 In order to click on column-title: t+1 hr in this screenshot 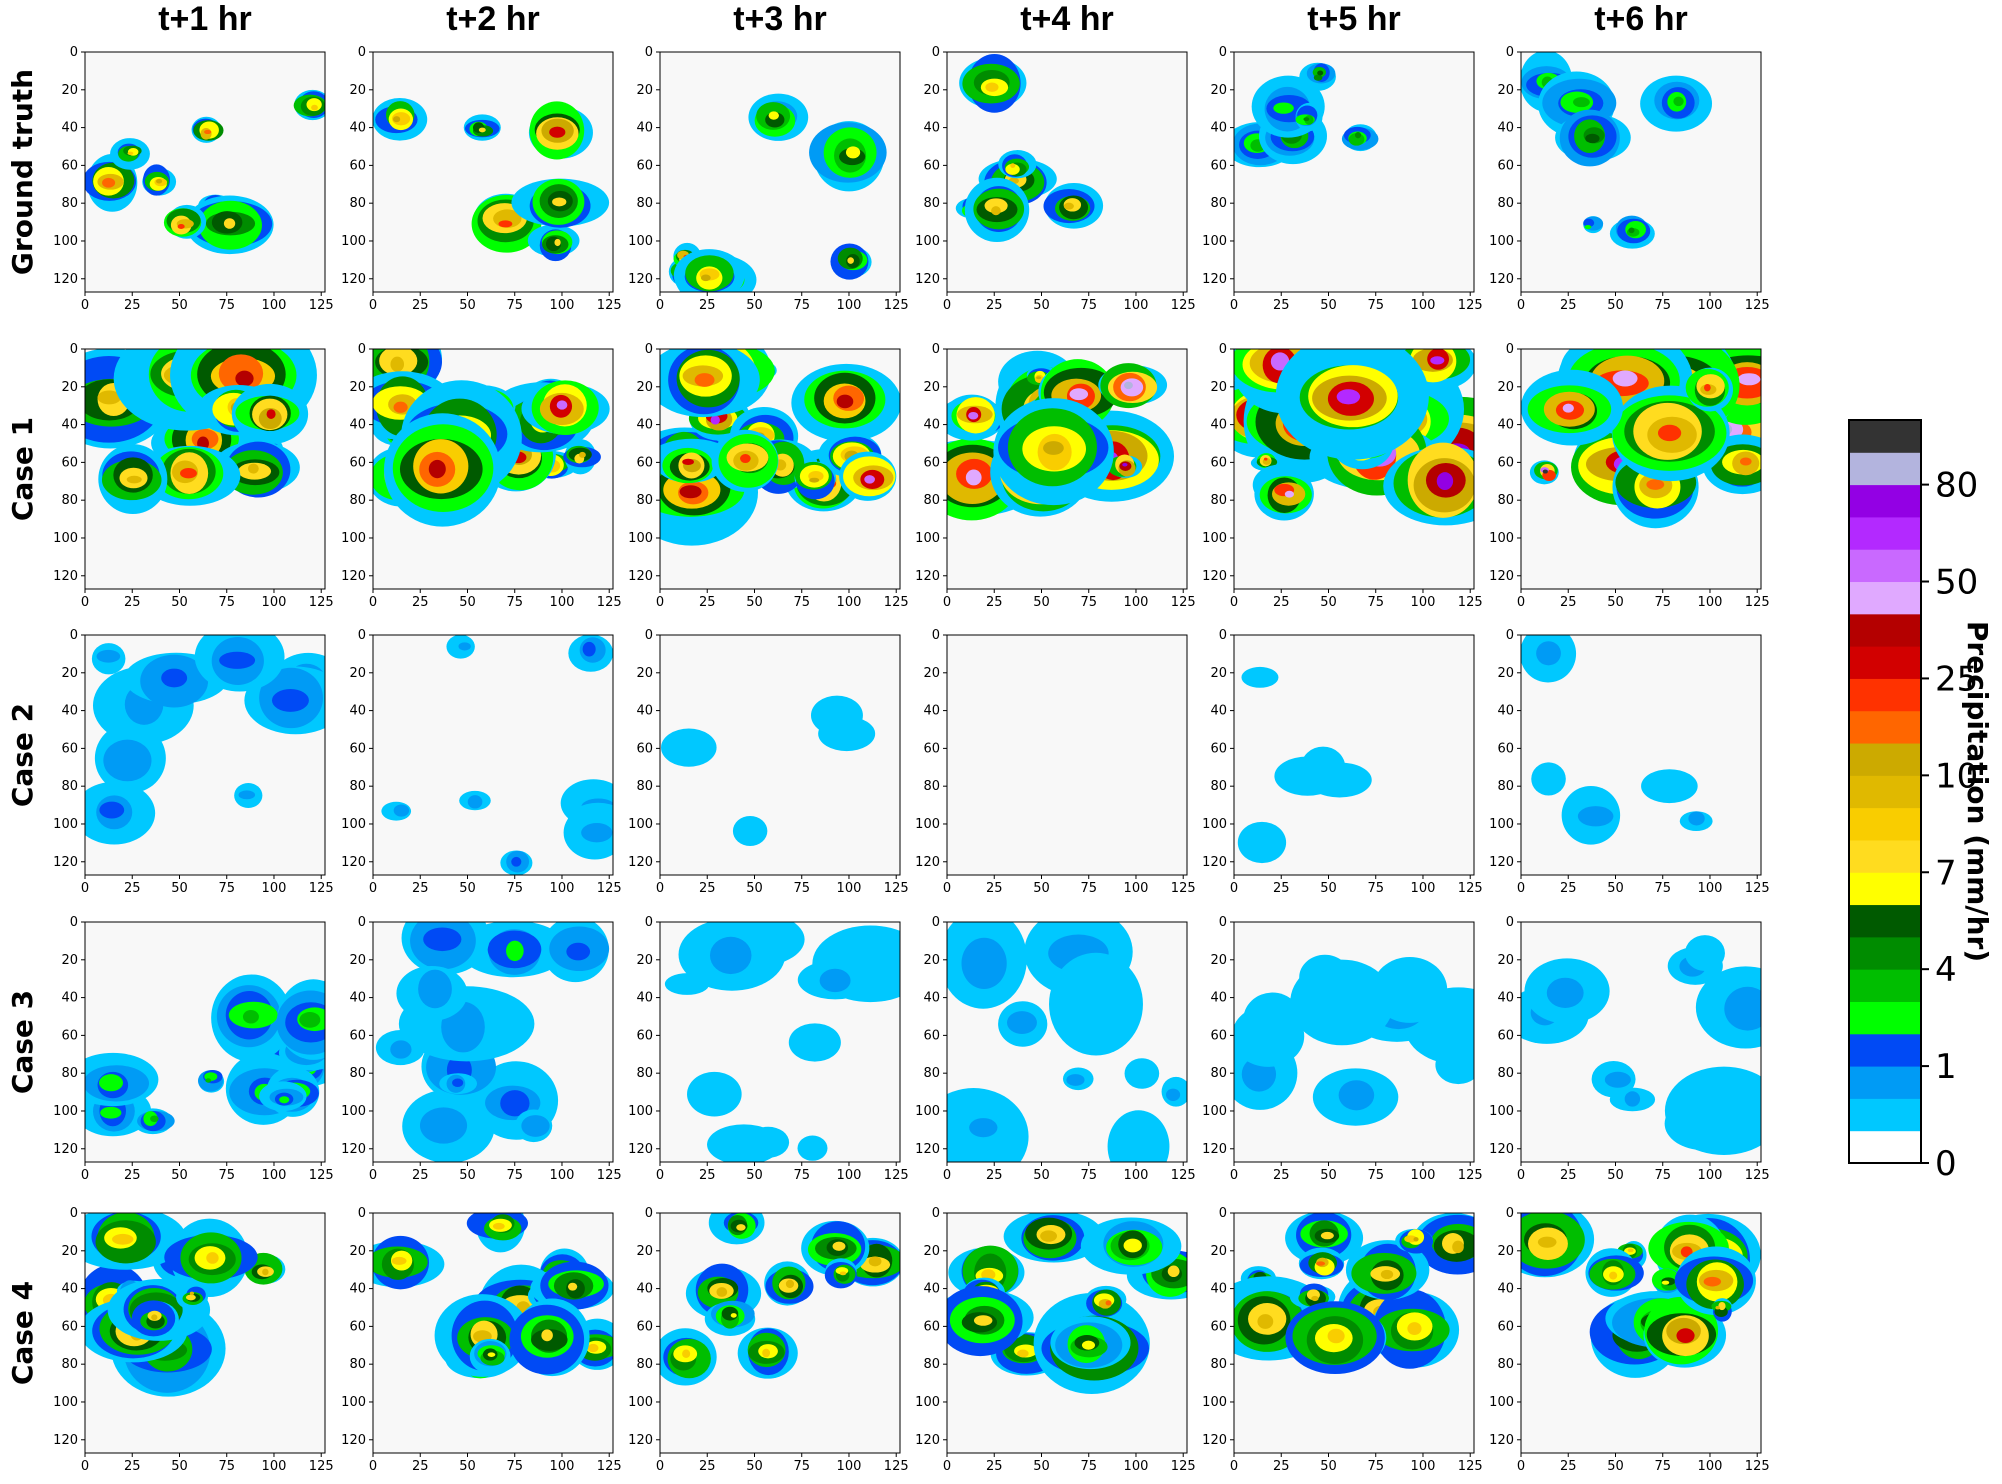, I will do `click(205, 19)`.